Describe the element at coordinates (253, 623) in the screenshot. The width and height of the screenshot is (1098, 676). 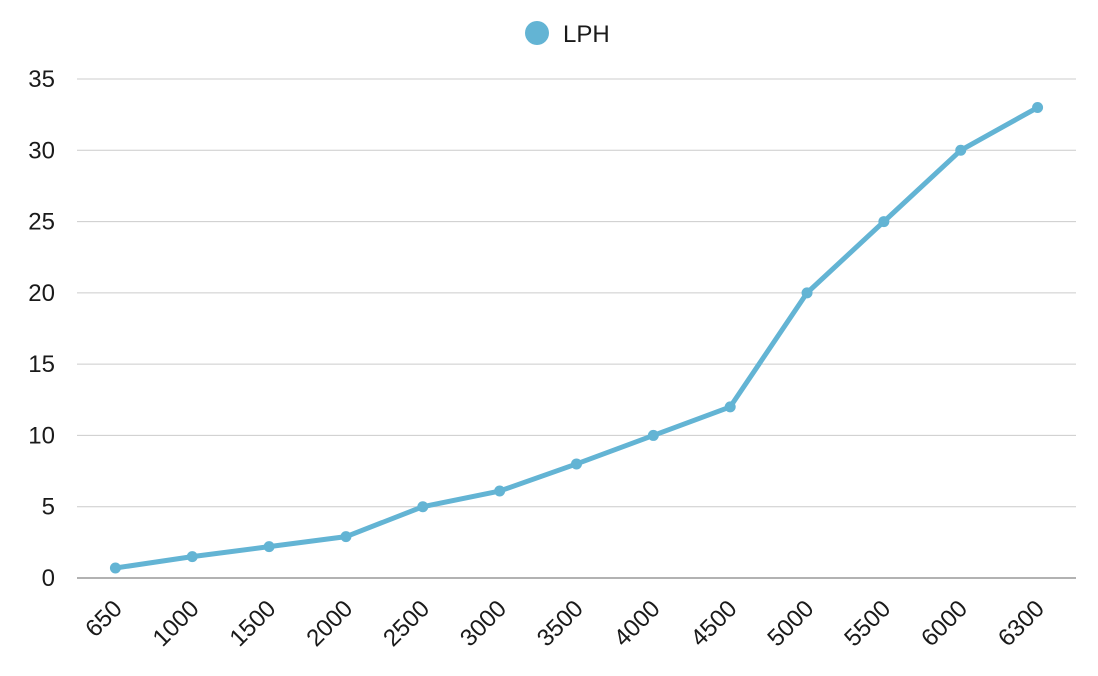
I see `x-tick-label: 1500` at that location.